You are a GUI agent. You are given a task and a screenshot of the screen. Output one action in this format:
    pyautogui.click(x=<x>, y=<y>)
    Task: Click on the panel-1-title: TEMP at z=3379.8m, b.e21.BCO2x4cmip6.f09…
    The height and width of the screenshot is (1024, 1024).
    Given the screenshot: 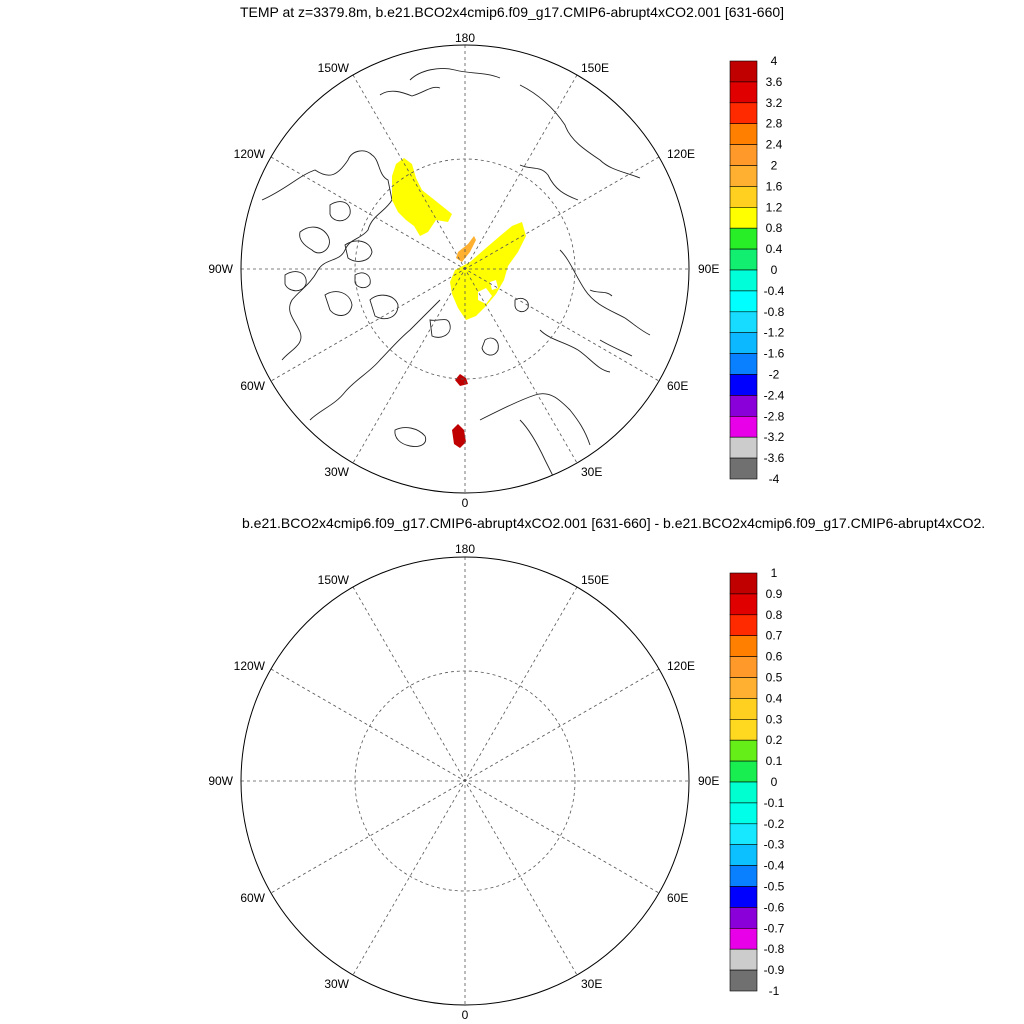 What is the action you would take?
    pyautogui.click(x=512, y=12)
    